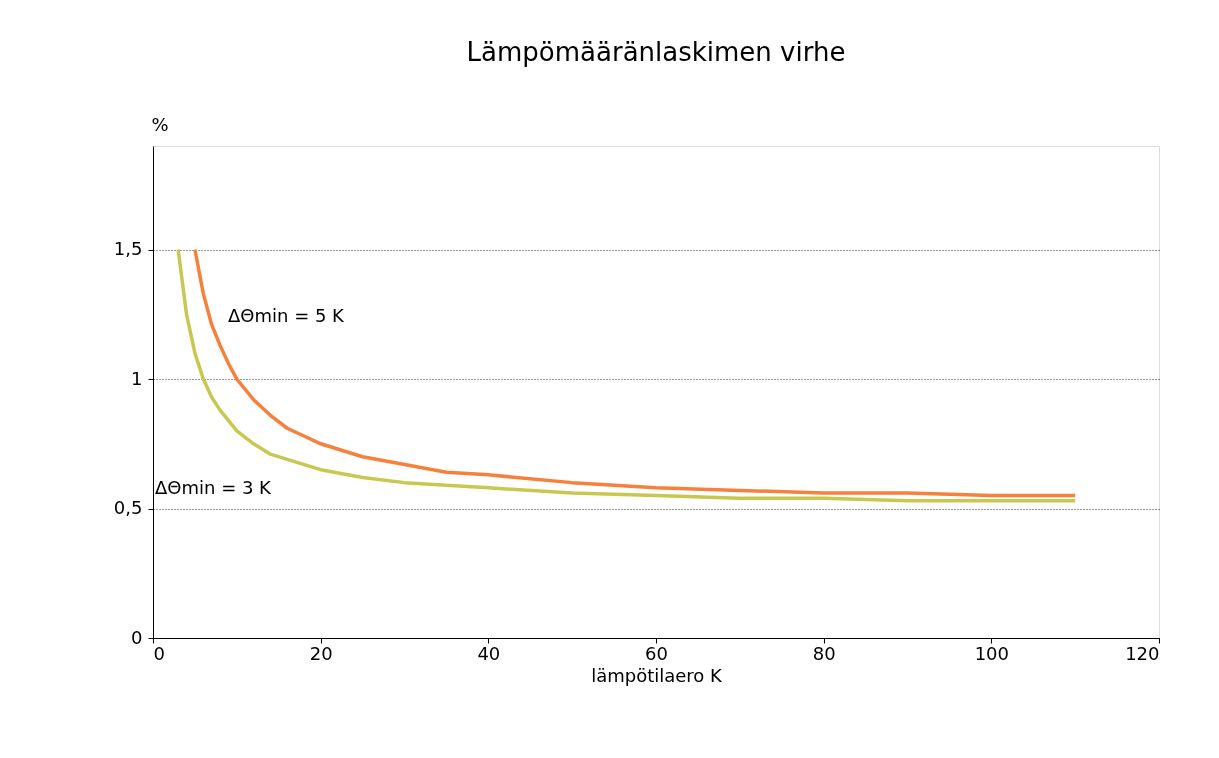 The width and height of the screenshot is (1219, 758). I want to click on x-tick-label: 40, so click(489, 653).